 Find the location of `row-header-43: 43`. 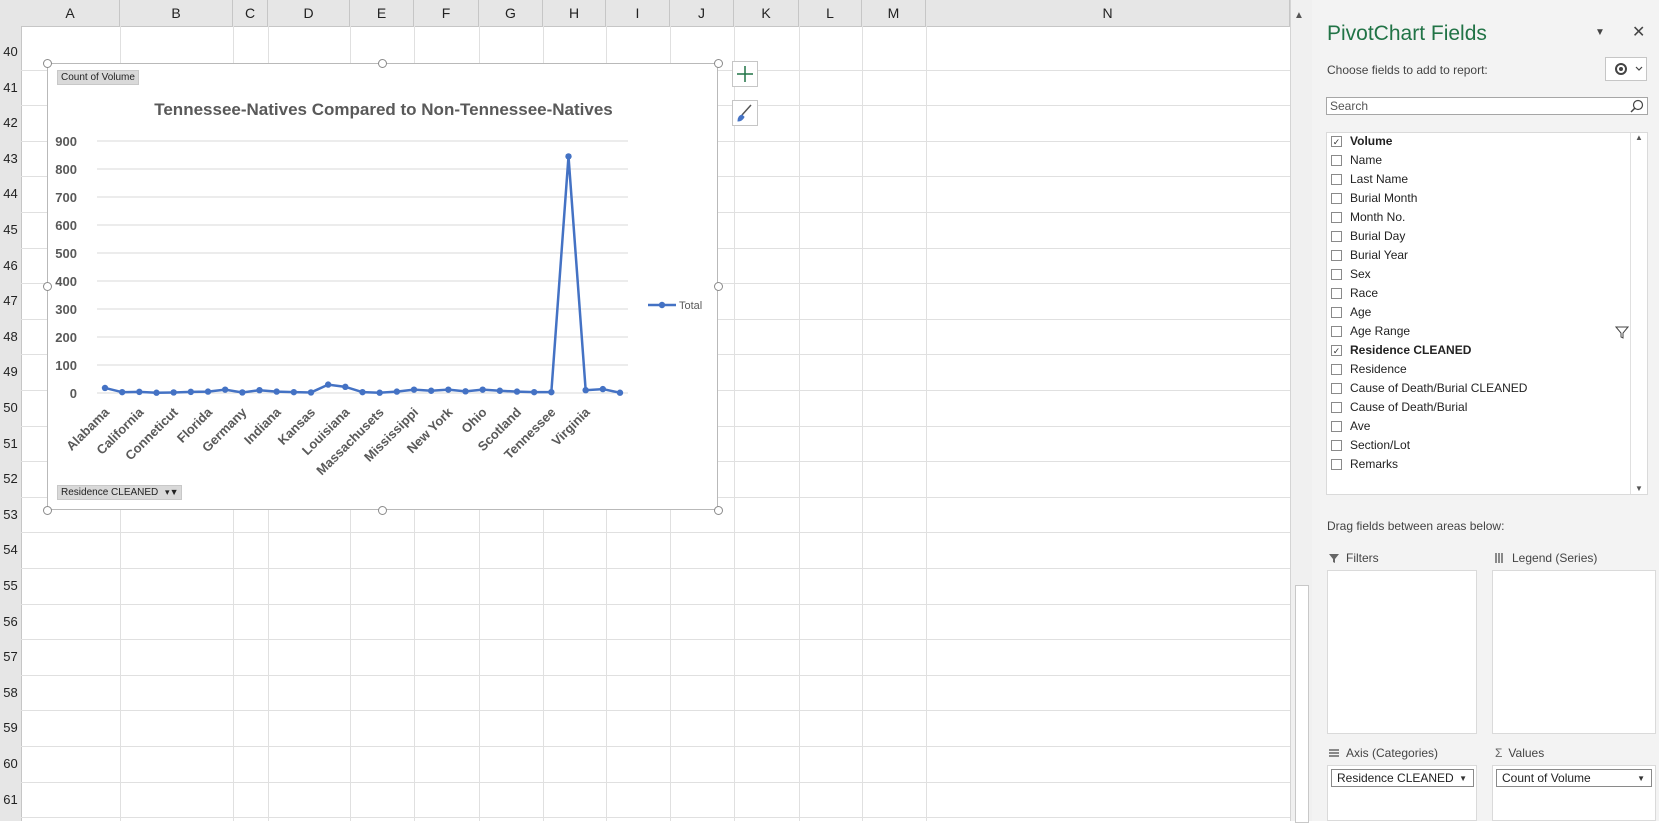

row-header-43: 43 is located at coordinates (10, 158).